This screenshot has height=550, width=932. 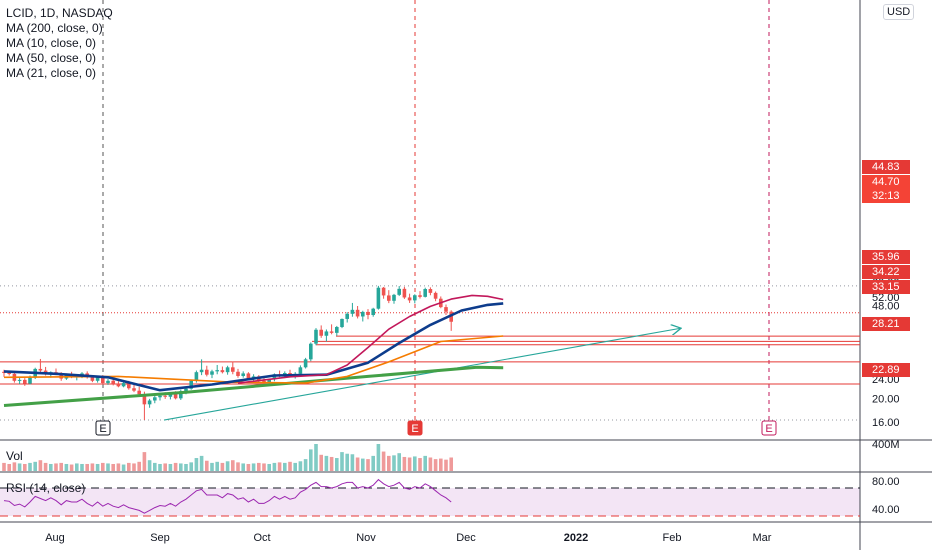 I want to click on price-tag-34-22: 34.22, so click(x=886, y=272).